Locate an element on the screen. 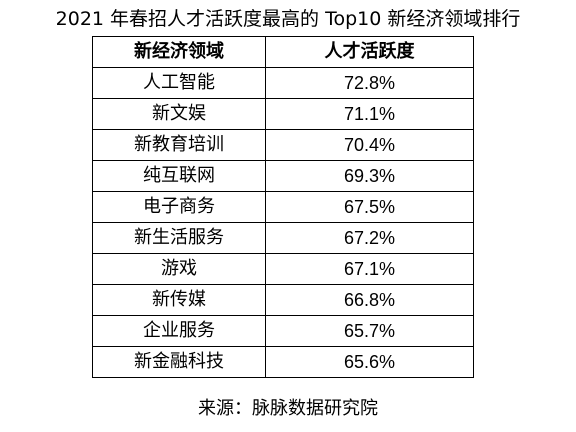  field-cell: 新传媒 is located at coordinates (179, 300).